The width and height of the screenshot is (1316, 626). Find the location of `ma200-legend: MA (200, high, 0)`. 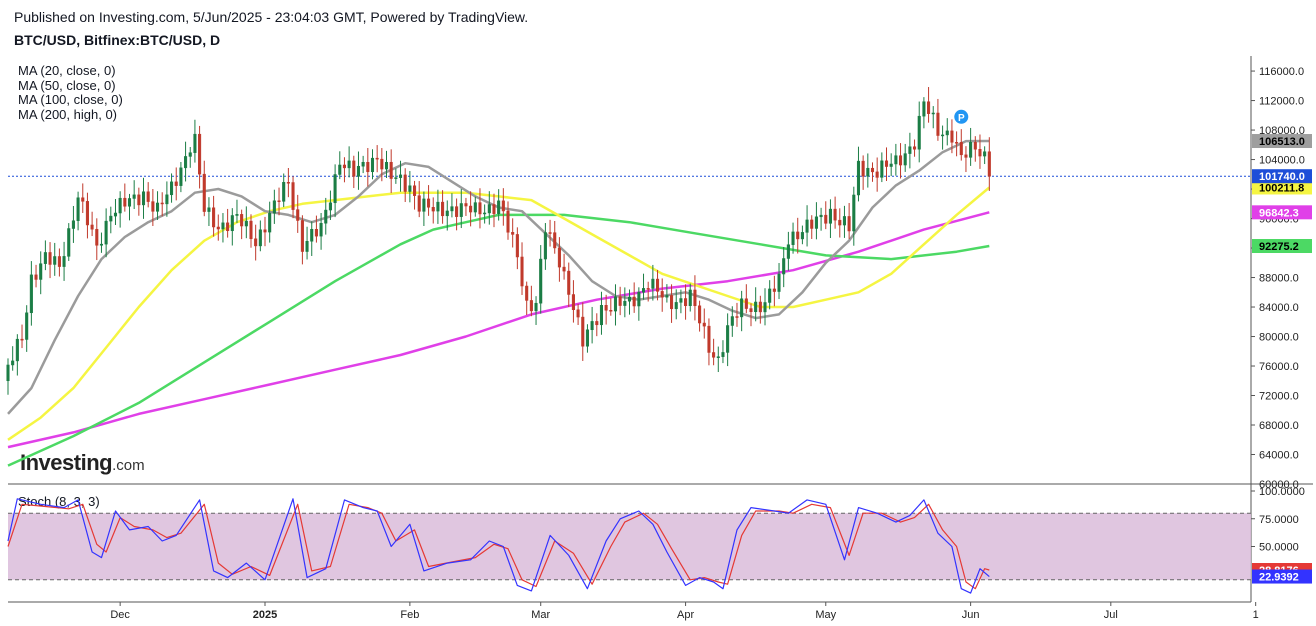

ma200-legend: MA (200, high, 0) is located at coordinates (67, 114).